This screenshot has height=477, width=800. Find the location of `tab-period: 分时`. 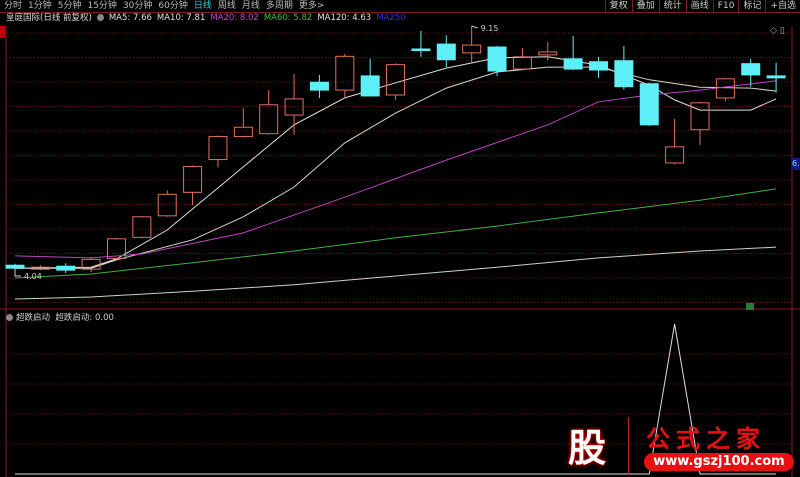

tab-period: 分时 is located at coordinates (13, 6).